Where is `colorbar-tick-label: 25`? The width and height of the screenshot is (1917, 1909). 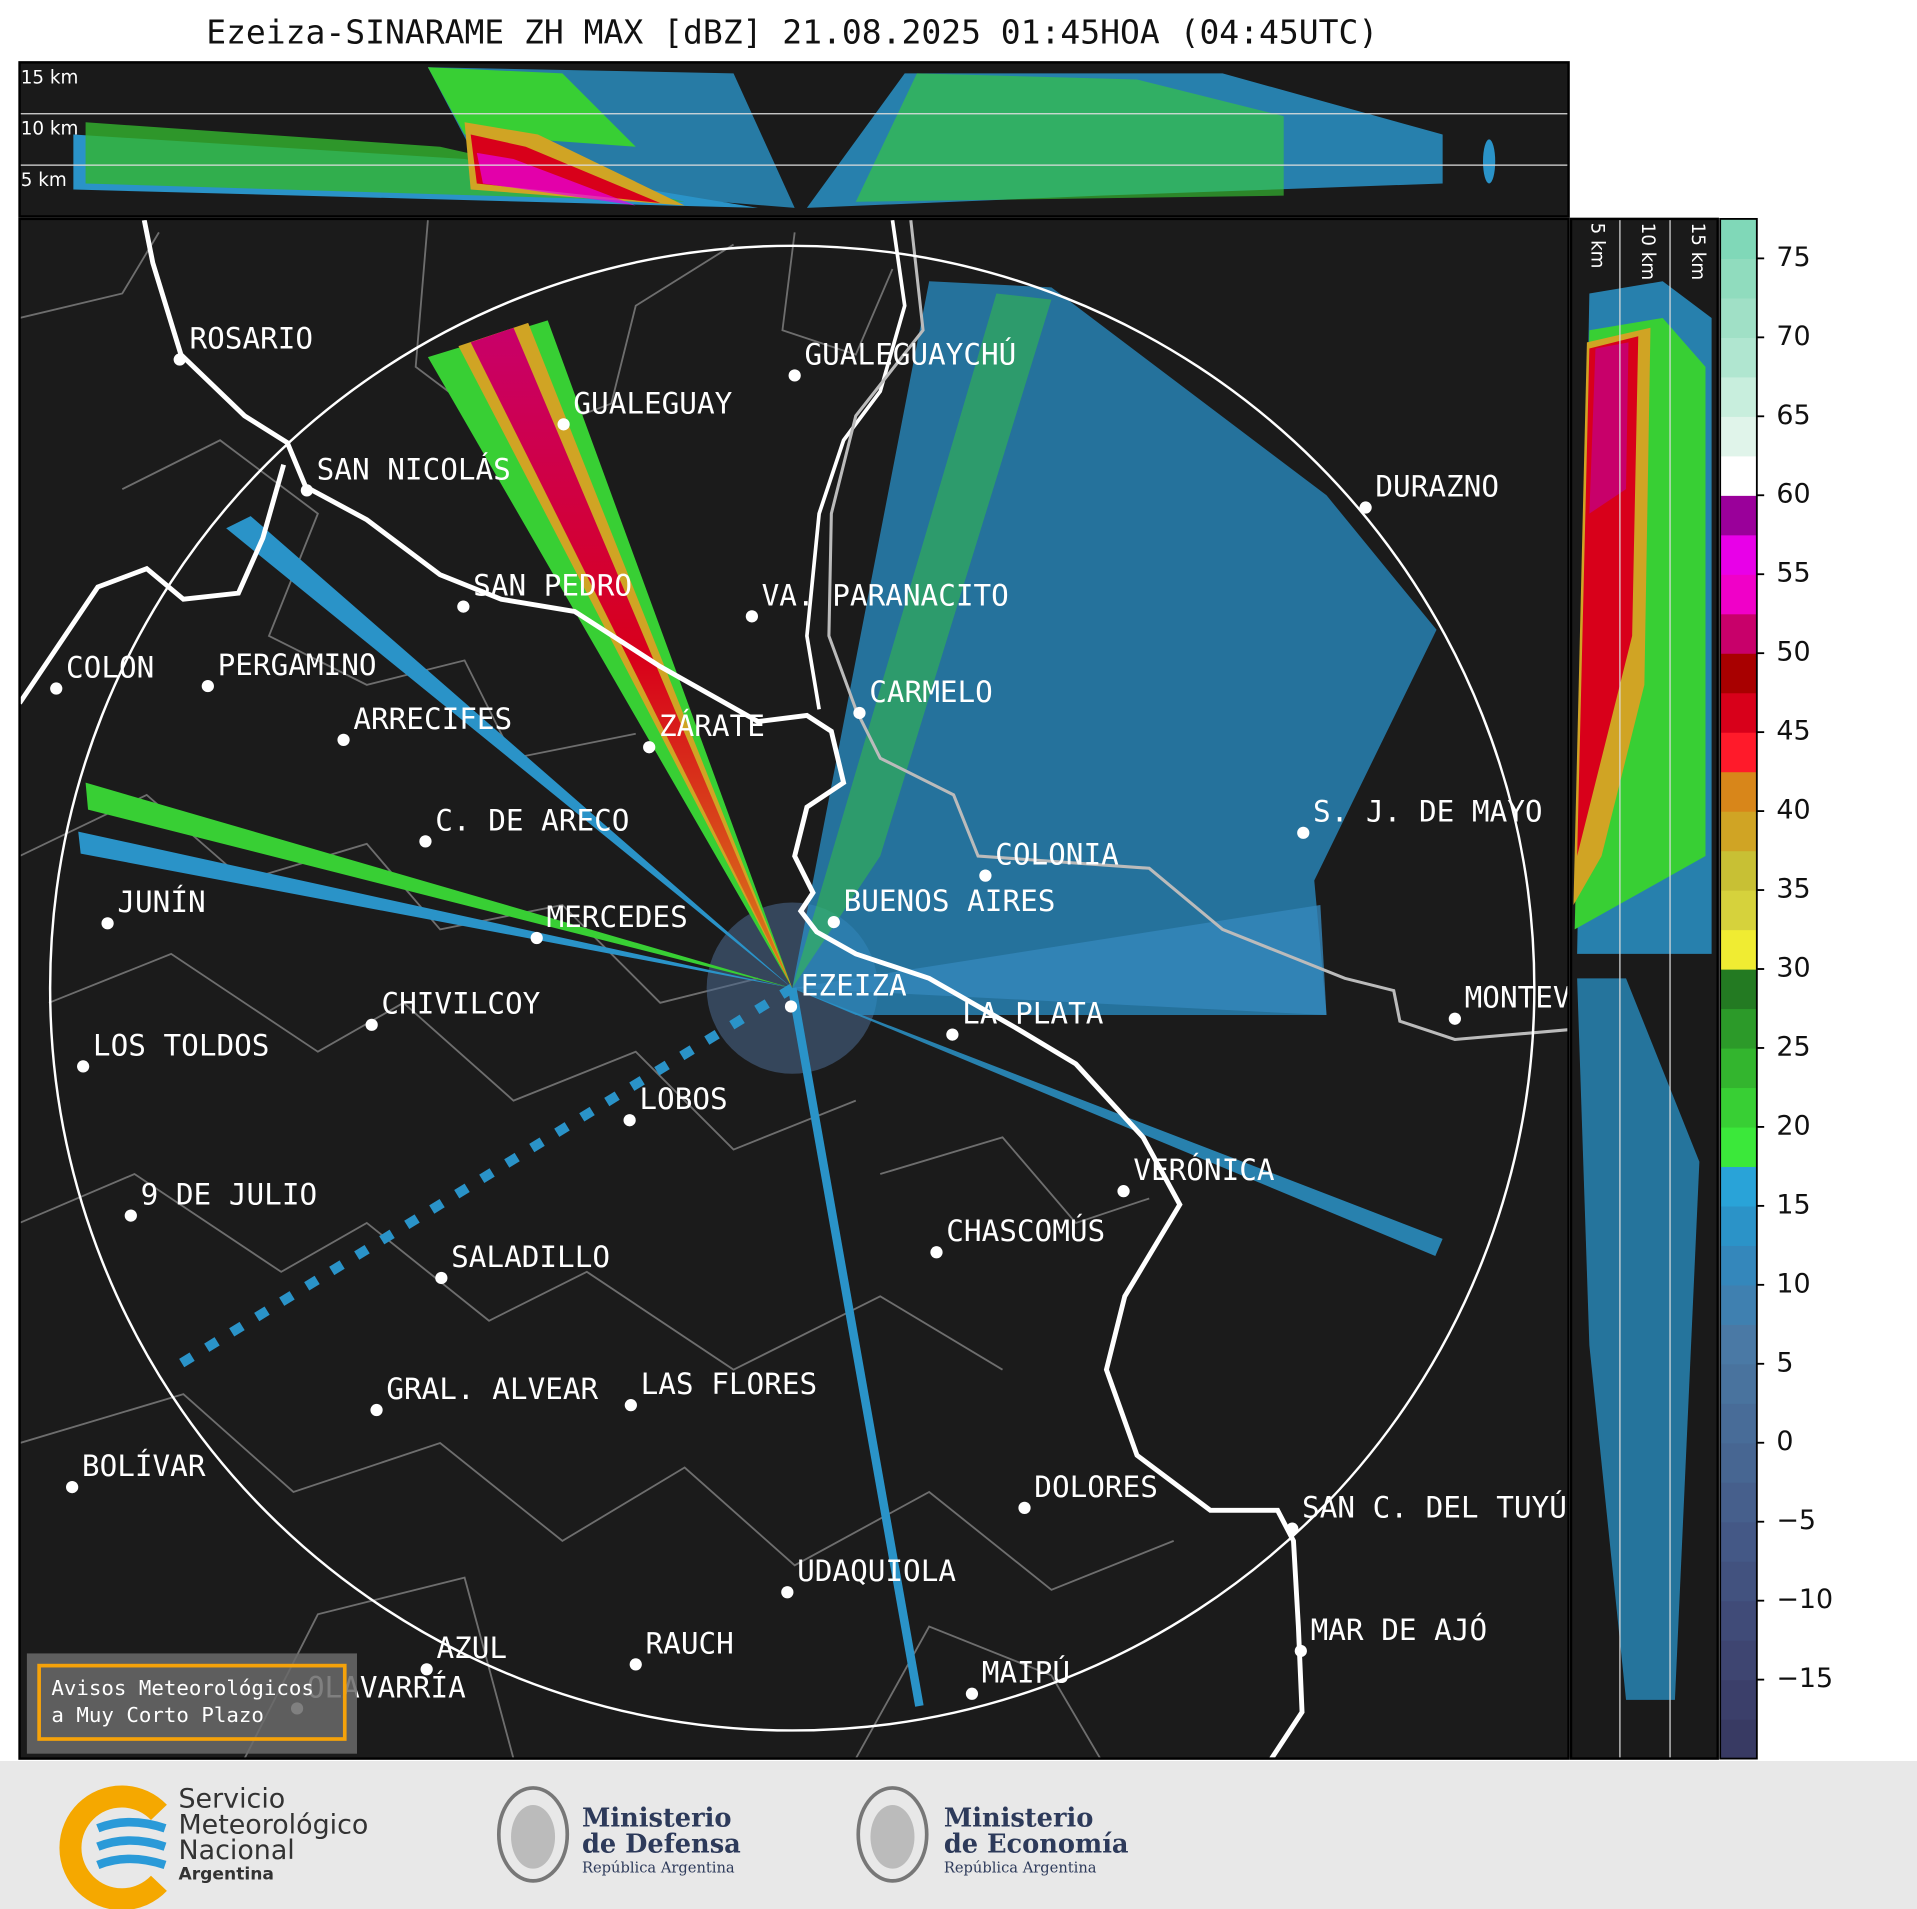
colorbar-tick-label: 25 is located at coordinates (1793, 1046).